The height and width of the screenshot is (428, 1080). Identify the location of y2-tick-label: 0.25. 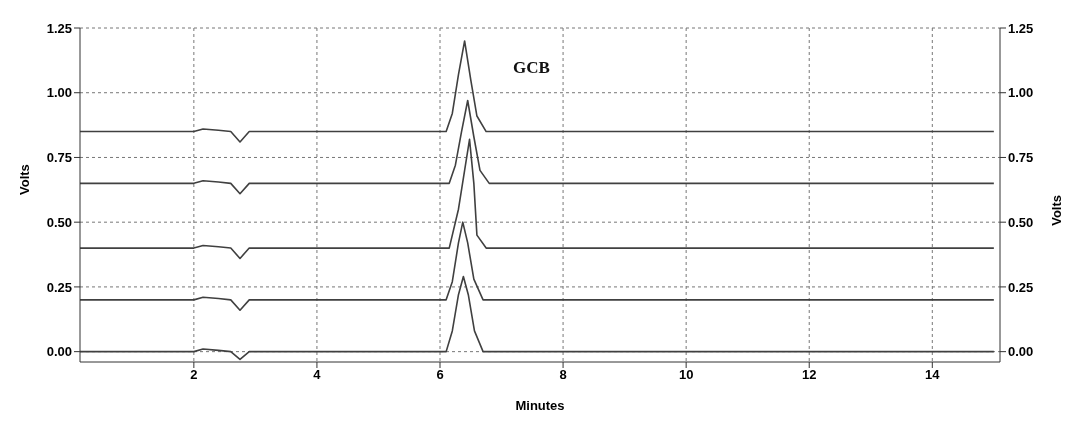
(1021, 287).